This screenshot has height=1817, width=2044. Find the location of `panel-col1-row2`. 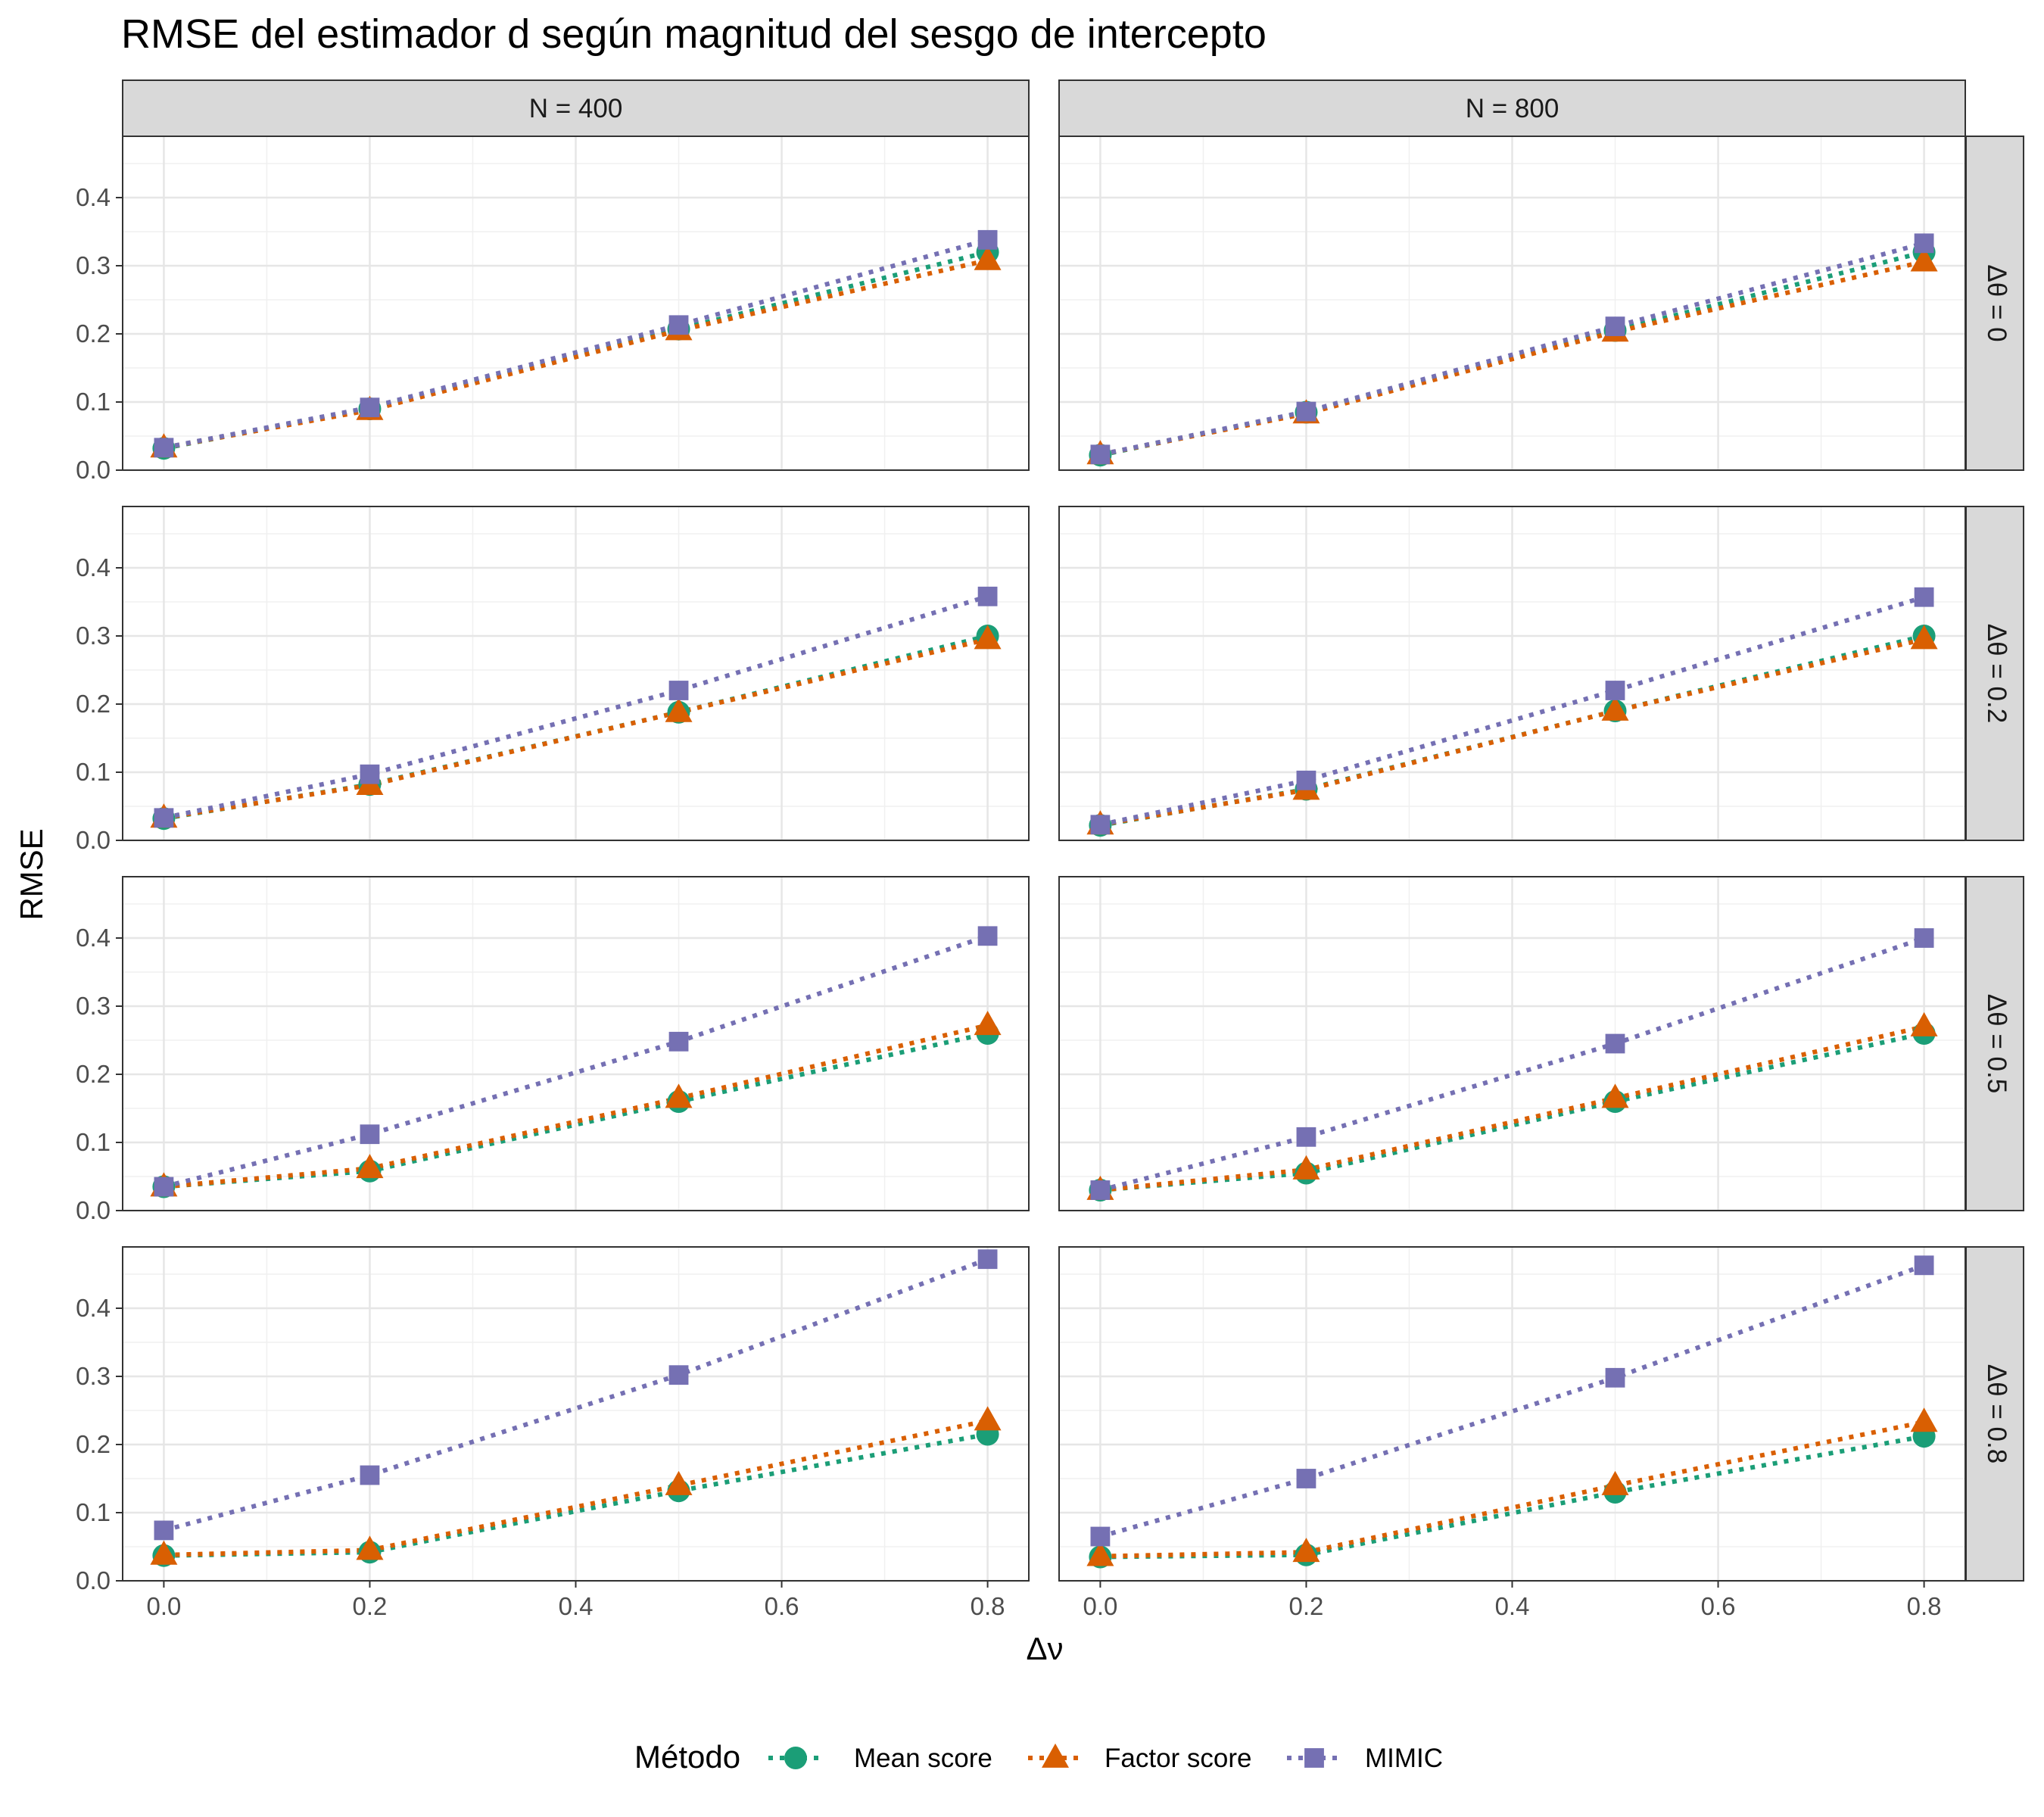

panel-col1-row2 is located at coordinates (576, 674).